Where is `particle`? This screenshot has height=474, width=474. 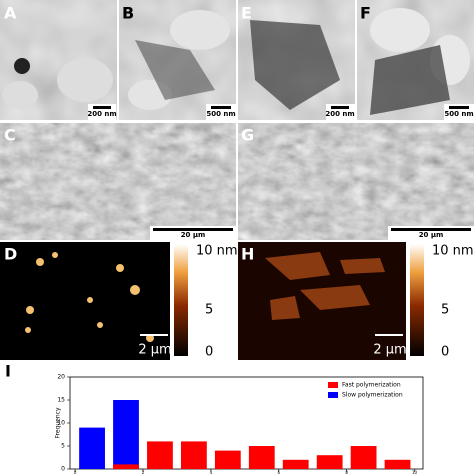
particle is located at coordinates (22, 66).